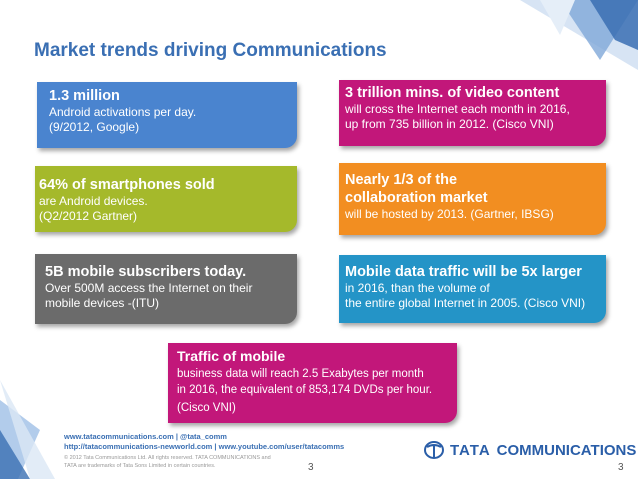 Image resolution: width=638 pixels, height=479 pixels. Describe the element at coordinates (102, 303) in the screenshot. I see `box-text-line: mobile devices -(ITU)` at that location.